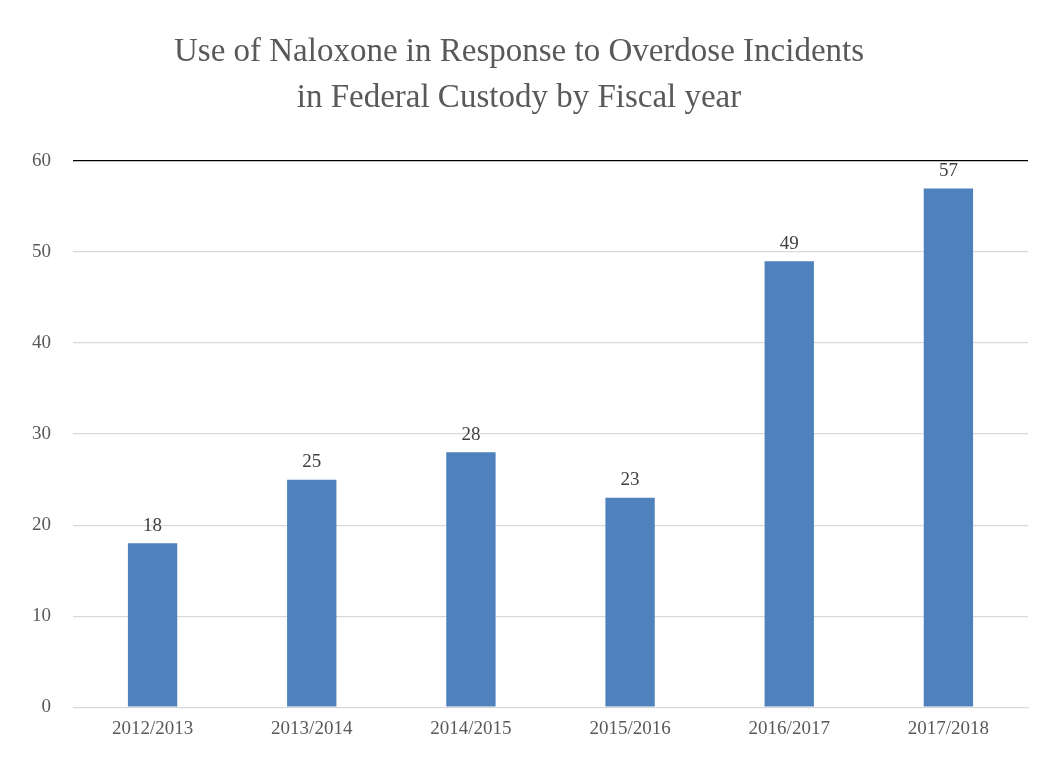  I want to click on data-label: 28, so click(471, 433).